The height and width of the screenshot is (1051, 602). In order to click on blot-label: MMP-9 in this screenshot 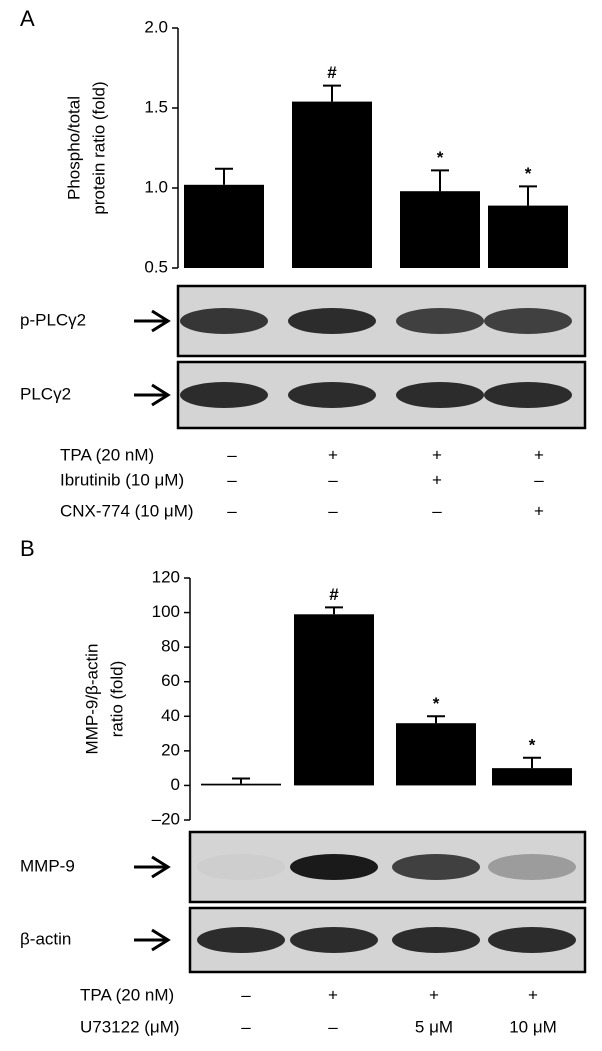, I will do `click(47, 865)`.